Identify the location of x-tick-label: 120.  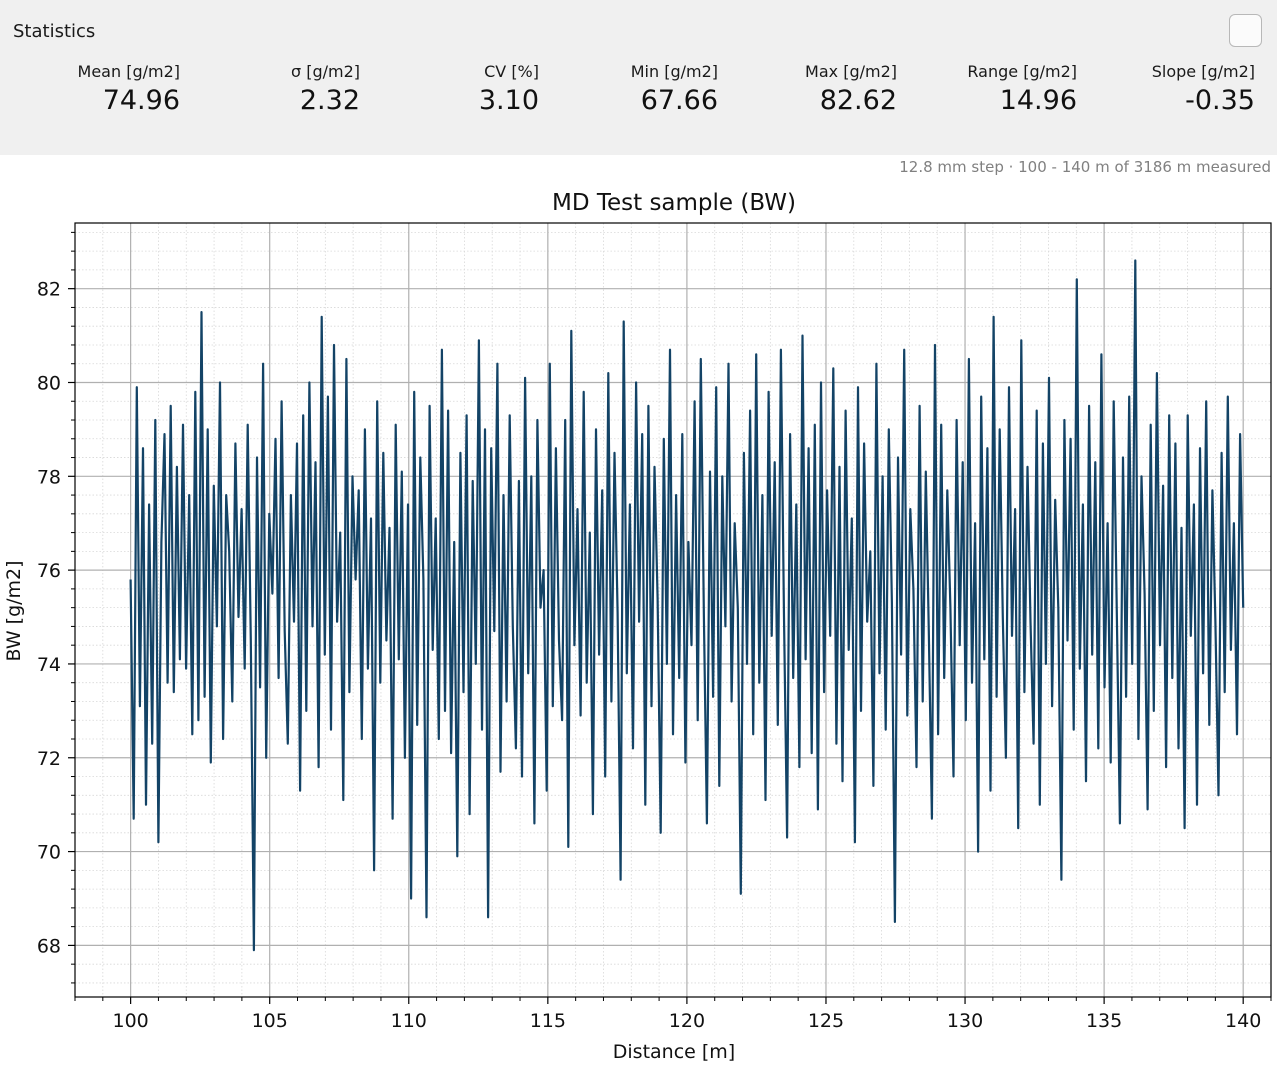
(687, 1021).